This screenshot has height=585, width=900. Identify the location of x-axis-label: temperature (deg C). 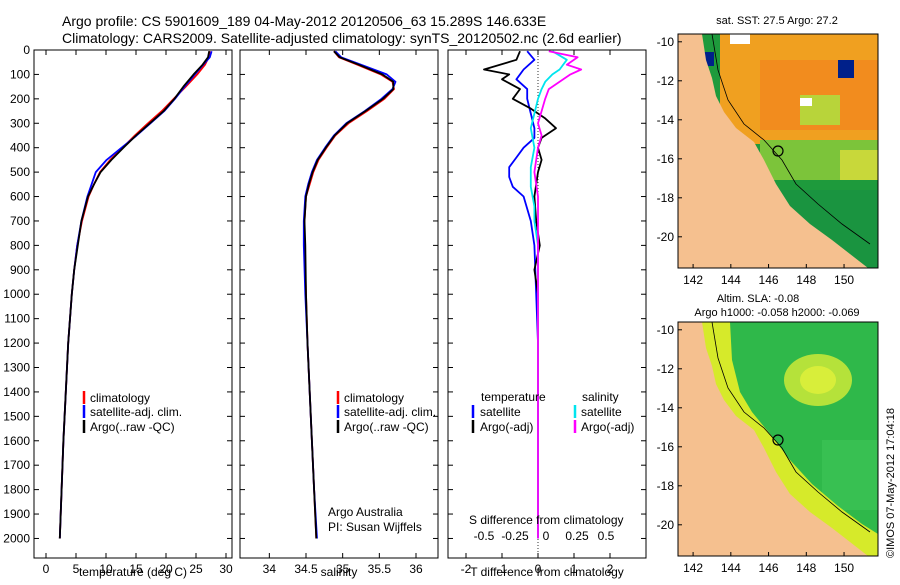
(133, 572).